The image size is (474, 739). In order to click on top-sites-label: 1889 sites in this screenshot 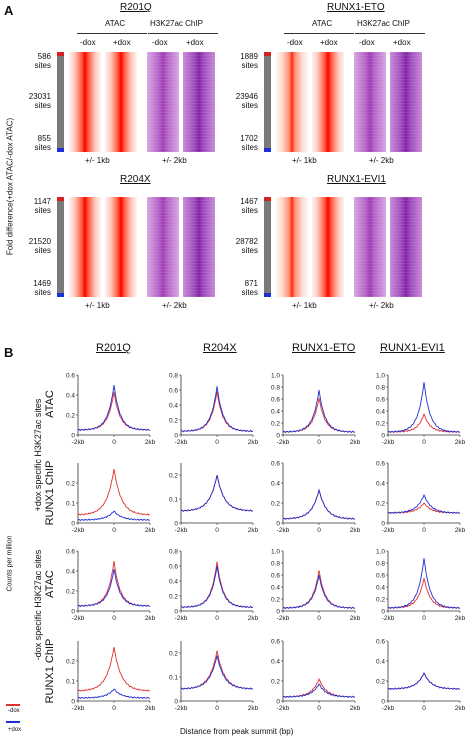, I will do `click(249, 61)`.